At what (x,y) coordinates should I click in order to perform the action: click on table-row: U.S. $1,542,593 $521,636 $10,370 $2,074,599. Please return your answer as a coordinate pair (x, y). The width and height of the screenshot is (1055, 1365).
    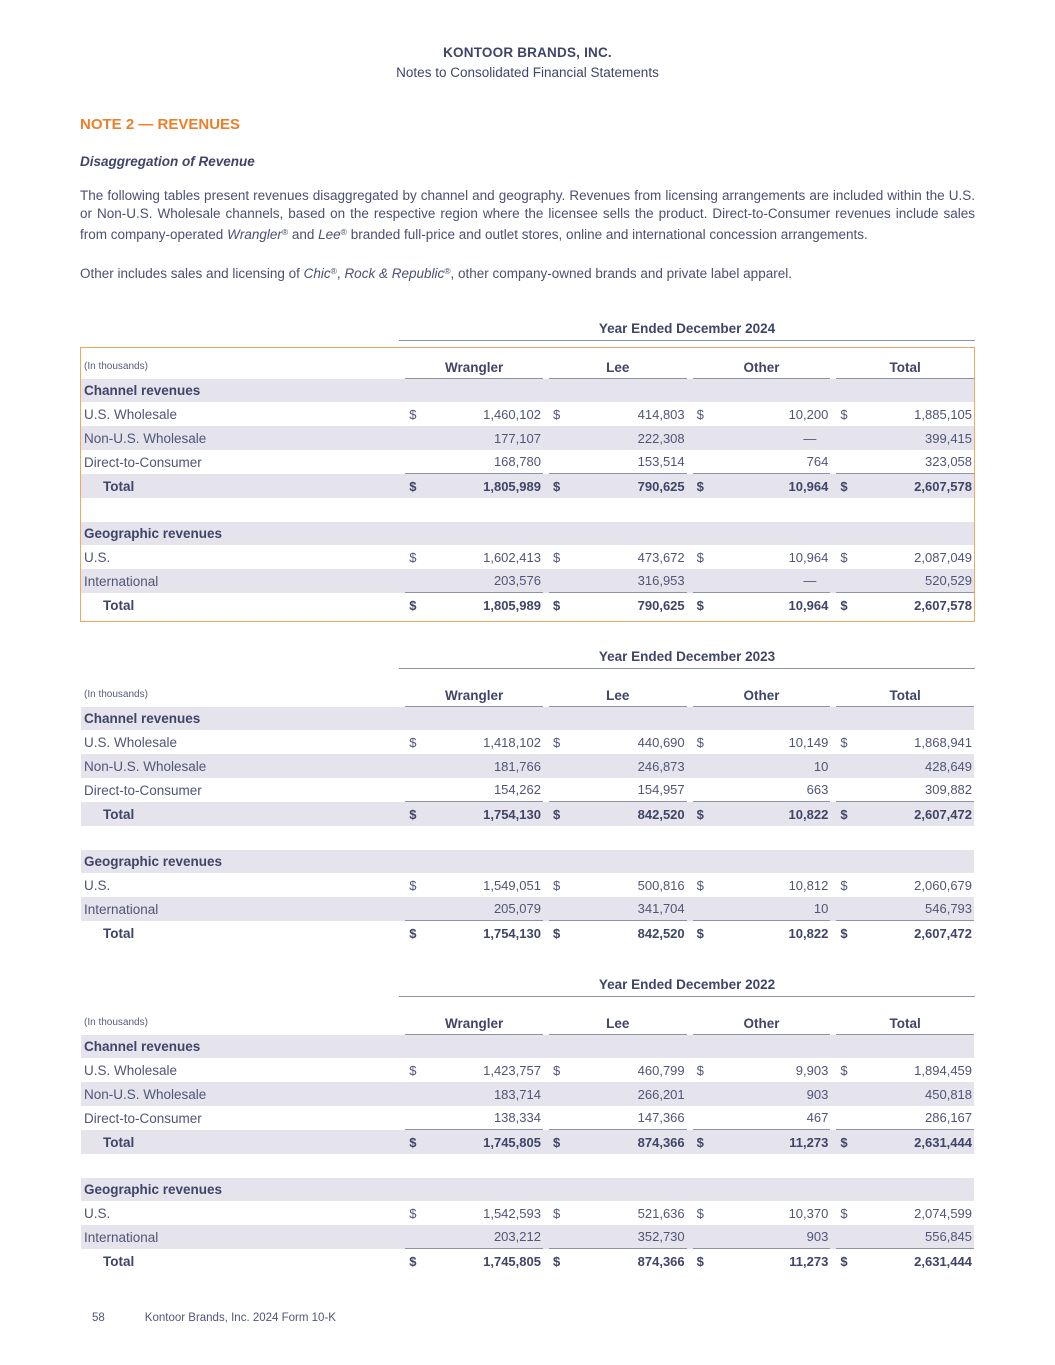
    Looking at the image, I should click on (527, 1213).